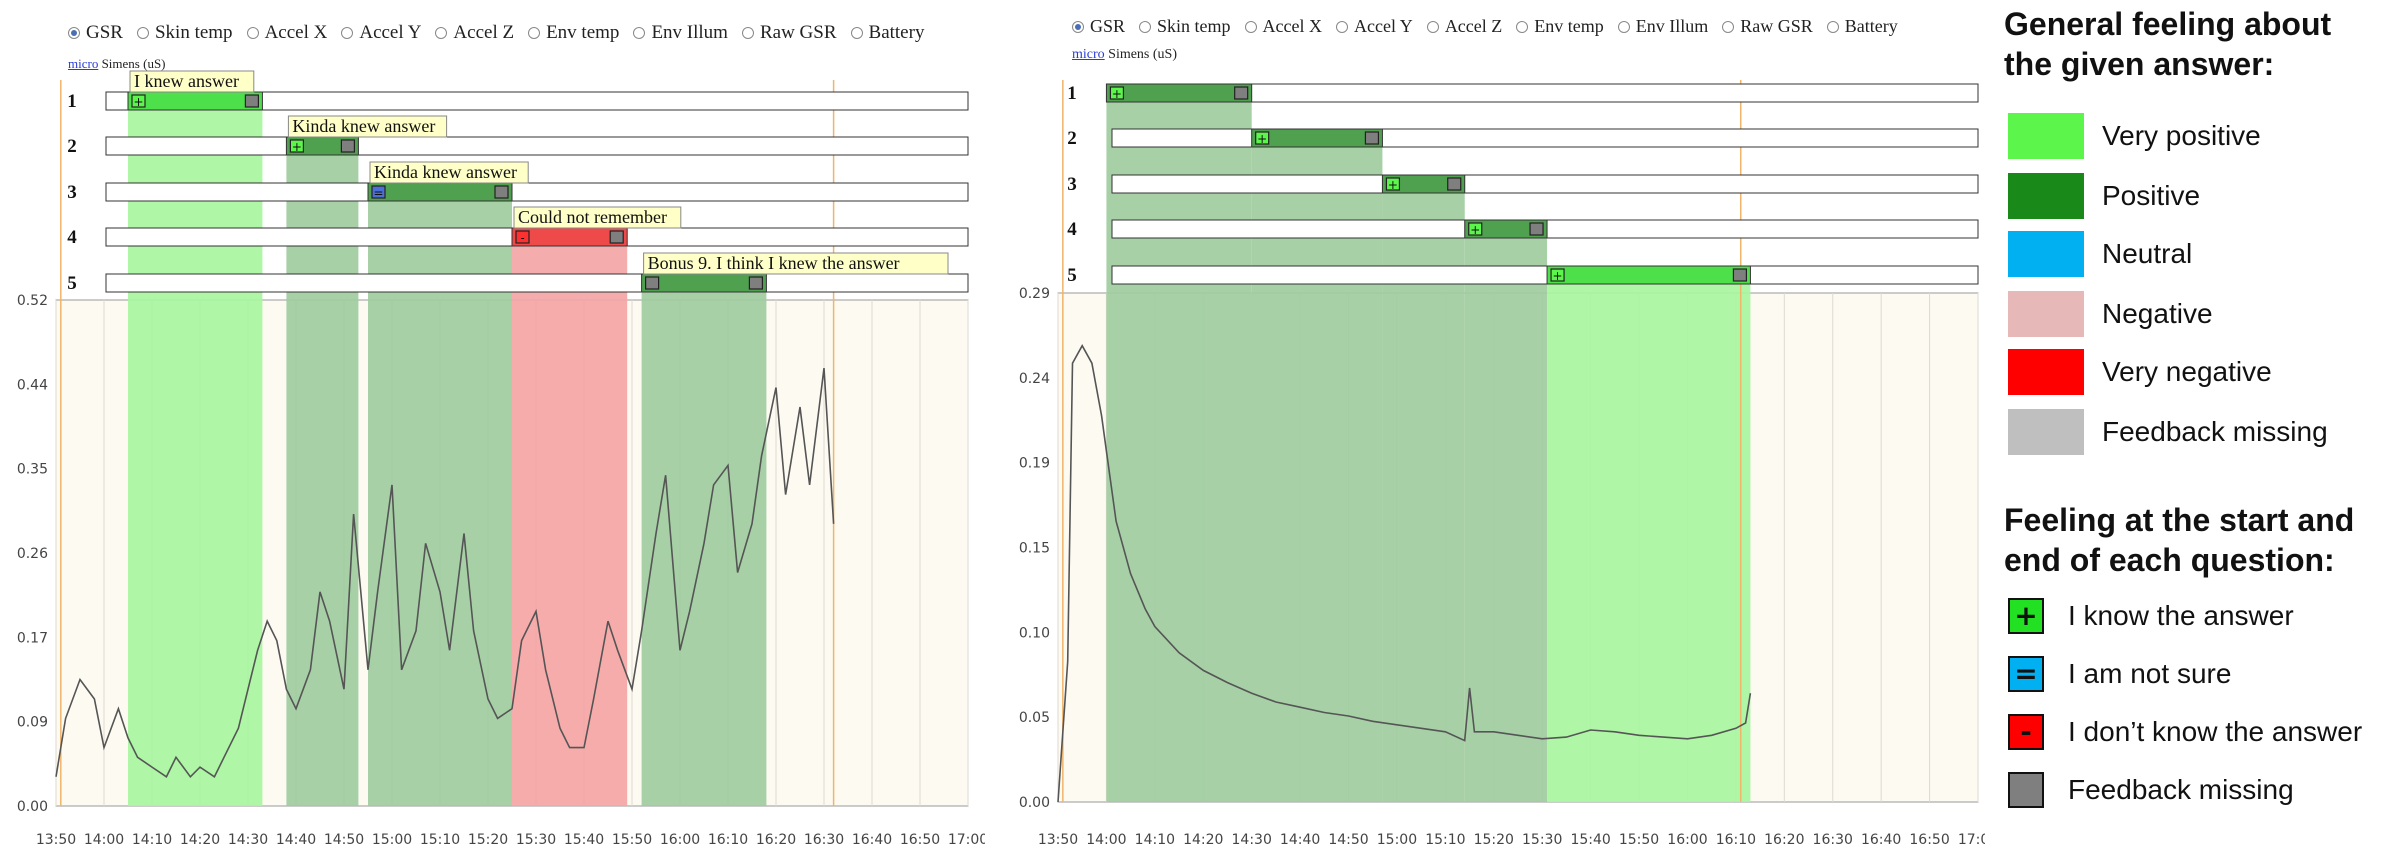  I want to click on minus-icon: -, so click(2026, 732).